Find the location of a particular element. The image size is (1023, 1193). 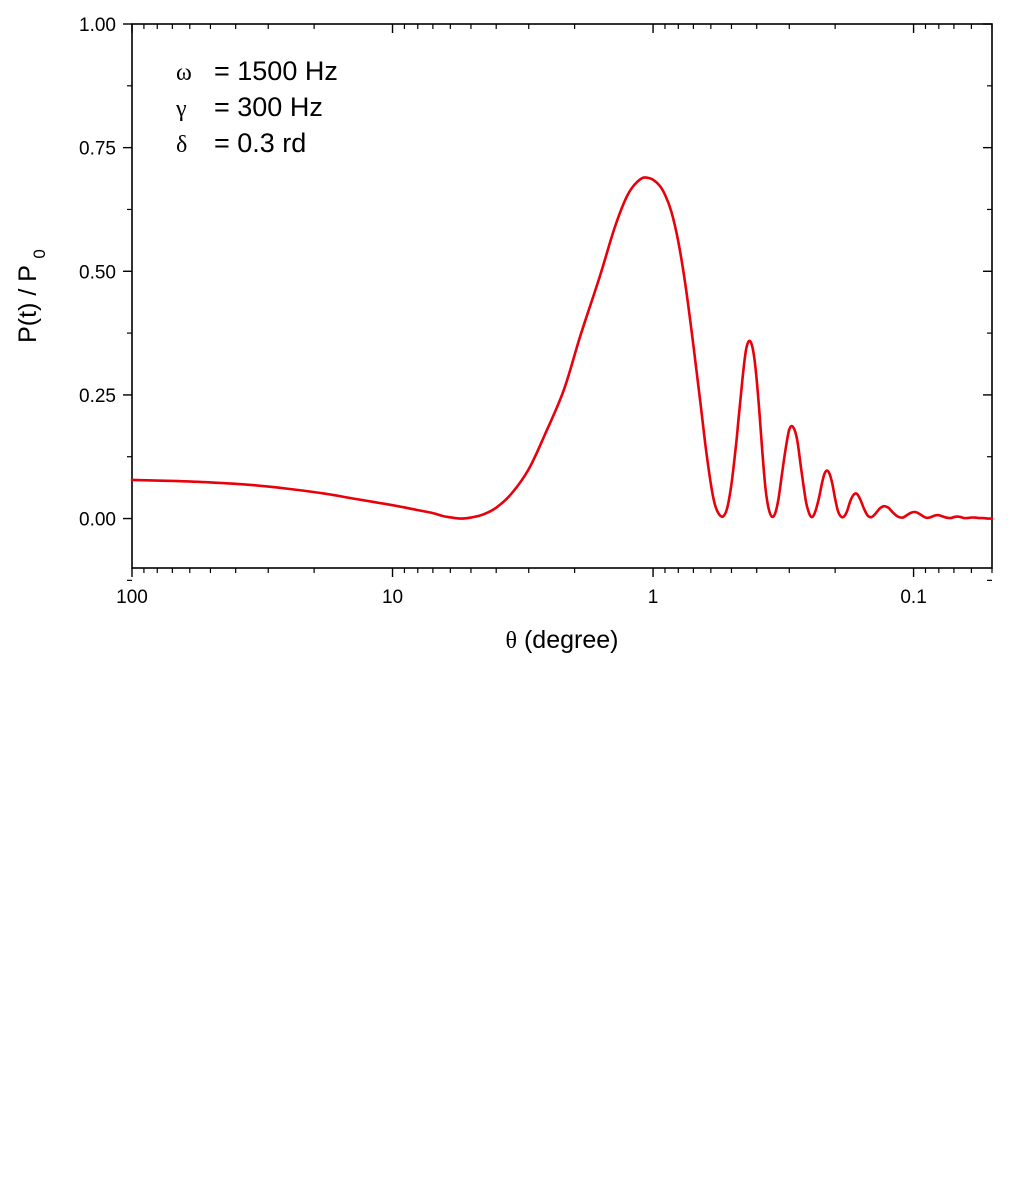

x-tick-label: 100 is located at coordinates (132, 597).